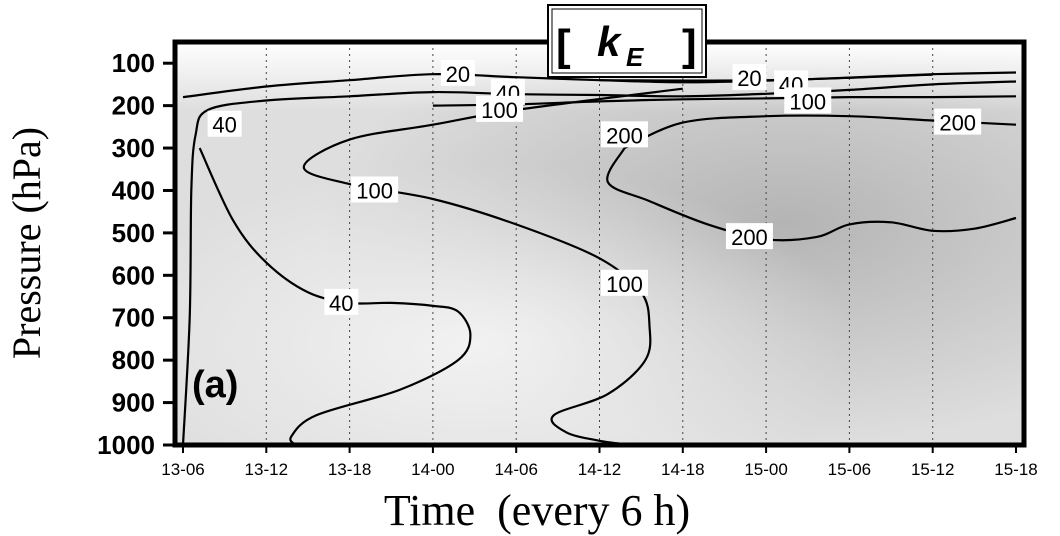 The height and width of the screenshot is (536, 1060). What do you see at coordinates (136, 254) in the screenshot?
I see `y-axis: 100 200 300 400 500 600 700 800 900 1000` at bounding box center [136, 254].